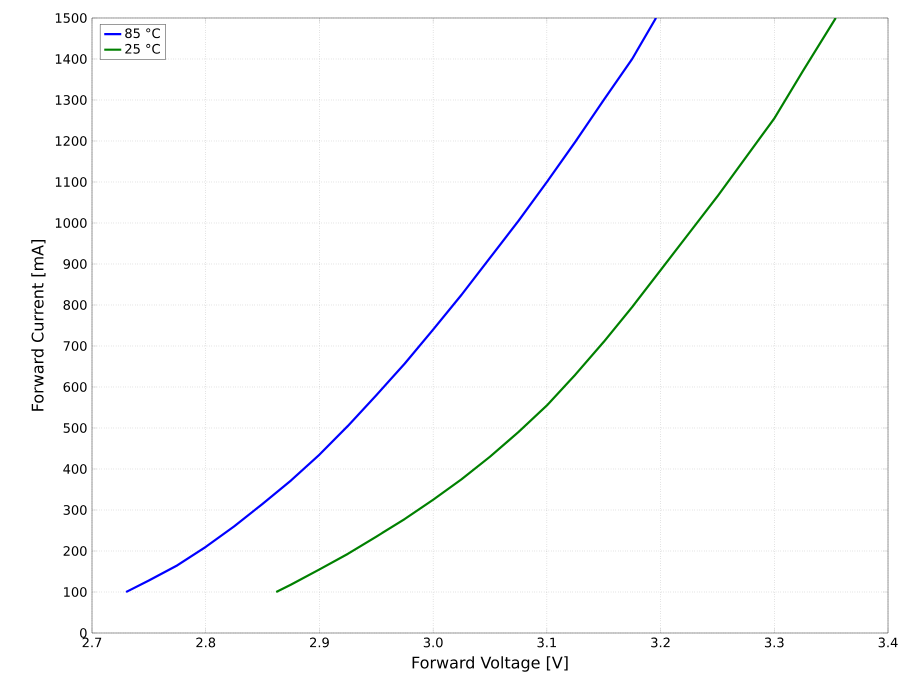  What do you see at coordinates (142, 49) in the screenshot?
I see `legend-label: 25 °C` at bounding box center [142, 49].